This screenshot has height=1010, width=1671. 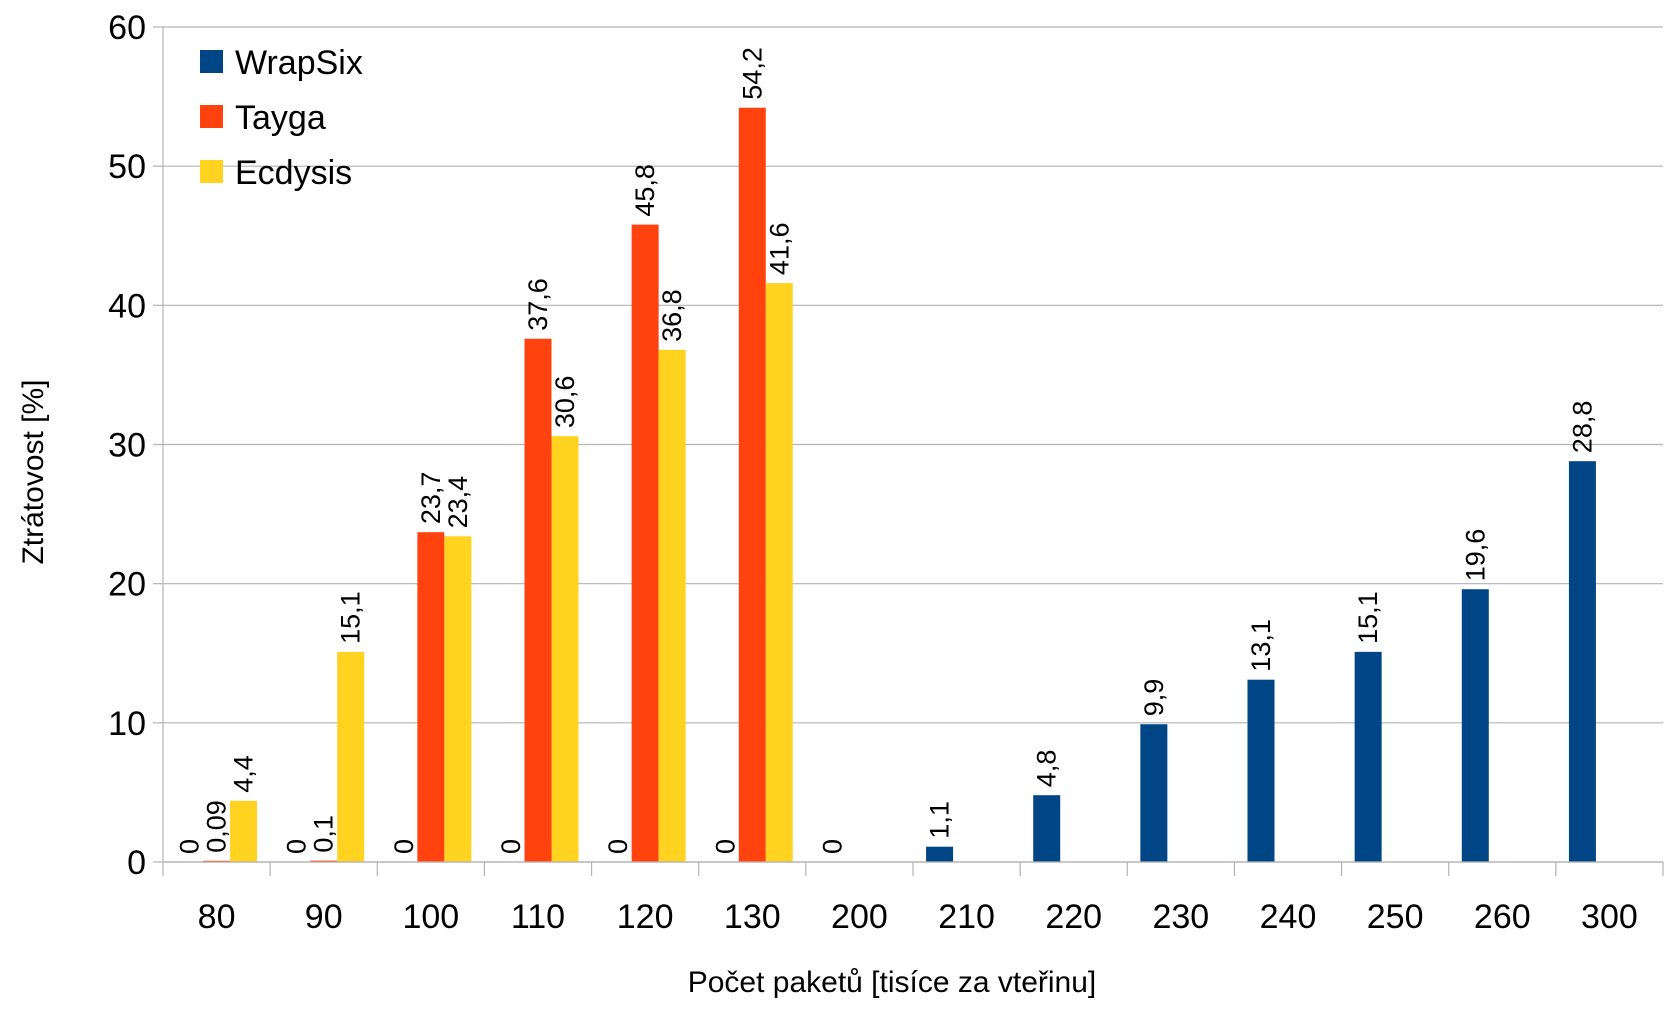 I want to click on y-tick-label: 10, so click(x=127, y=724).